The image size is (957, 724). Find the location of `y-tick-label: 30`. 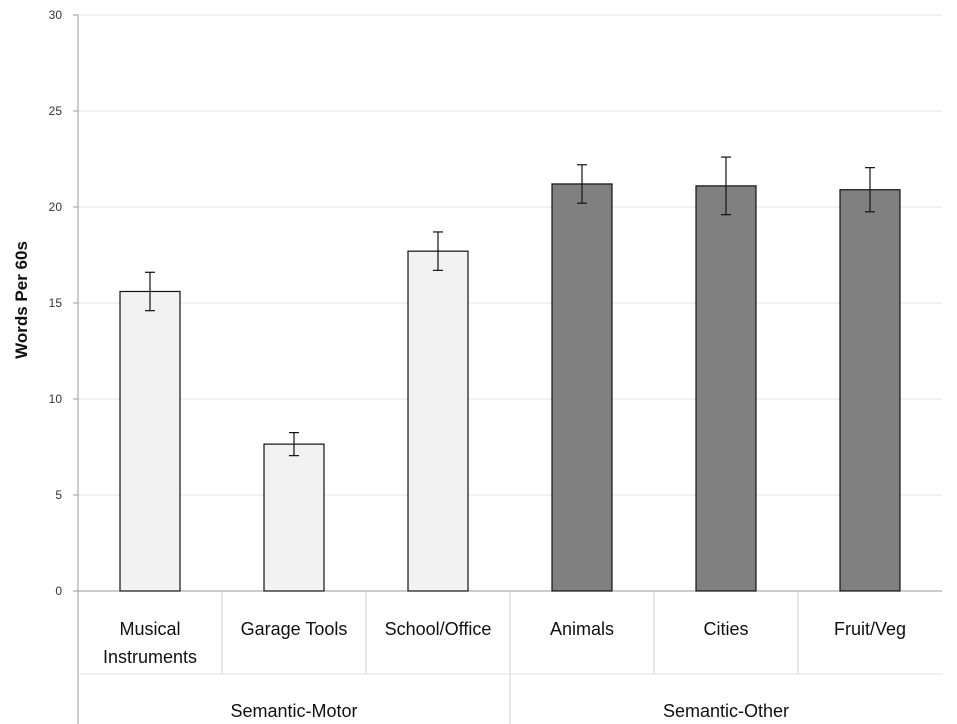

y-tick-label: 30 is located at coordinates (56, 15).